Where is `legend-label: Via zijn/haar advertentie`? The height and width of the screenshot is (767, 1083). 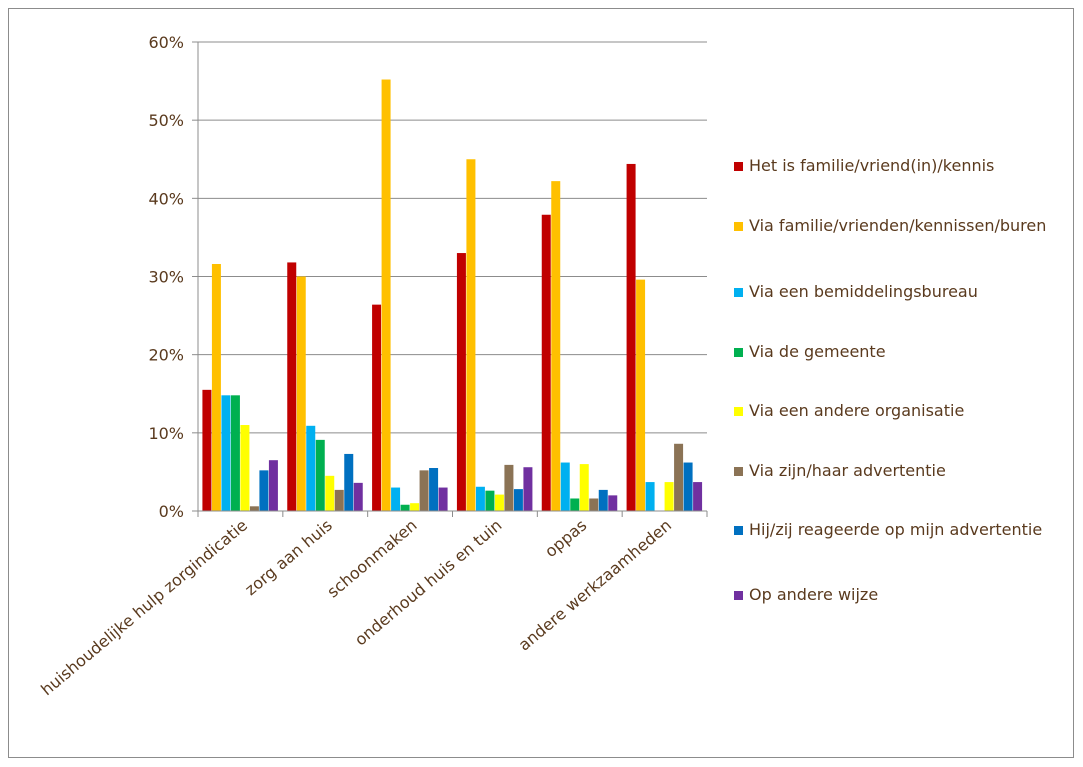 legend-label: Via zijn/haar advertentie is located at coordinates (847, 470).